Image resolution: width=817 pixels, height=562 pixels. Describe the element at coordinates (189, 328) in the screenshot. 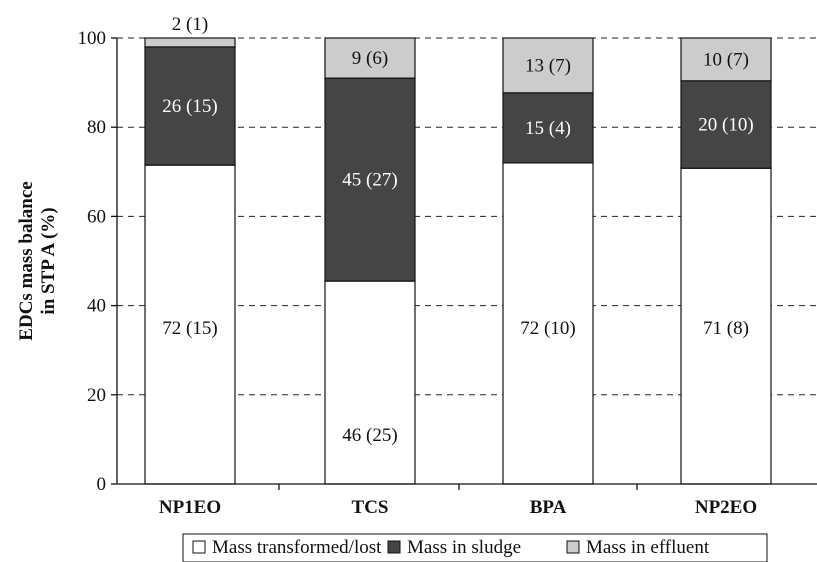

I see `data-label: 72 (15)` at that location.